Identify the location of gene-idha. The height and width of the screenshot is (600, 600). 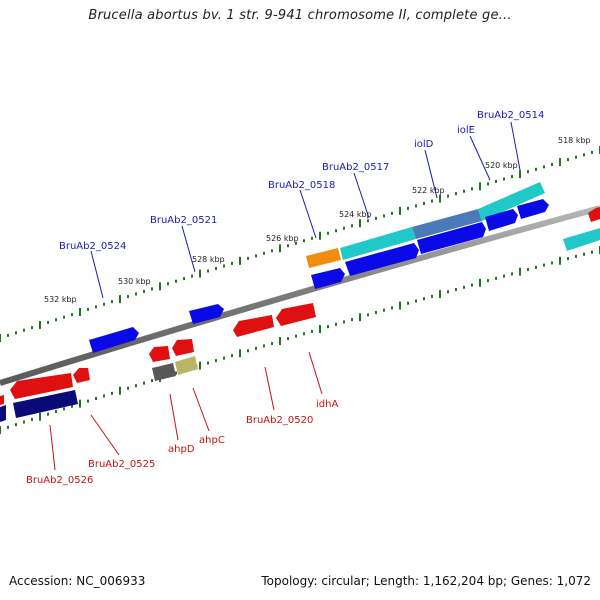
(296, 314).